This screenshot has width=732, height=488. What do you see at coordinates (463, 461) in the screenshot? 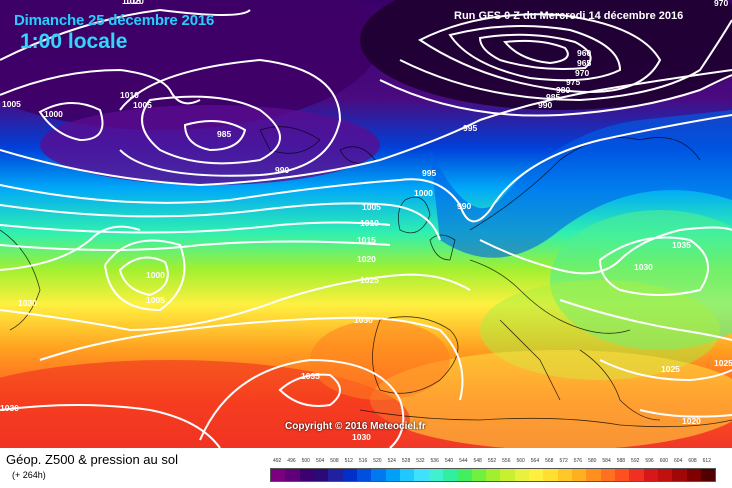
I see `scale-label: 544` at bounding box center [463, 461].